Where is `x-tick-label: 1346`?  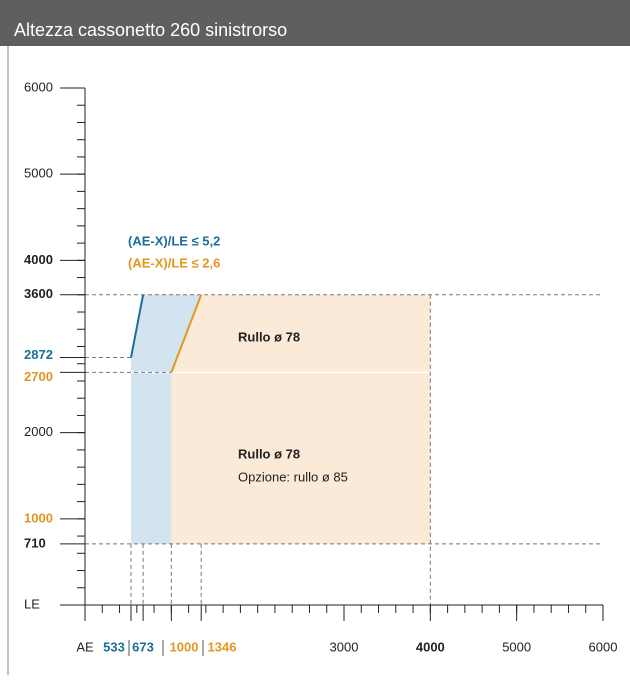
x-tick-label: 1346 is located at coordinates (222, 646).